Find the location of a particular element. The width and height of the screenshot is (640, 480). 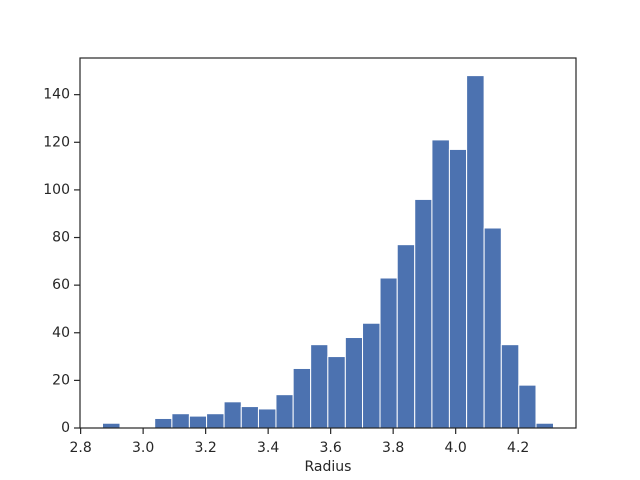

x-tick-label: 3.8 is located at coordinates (393, 448).